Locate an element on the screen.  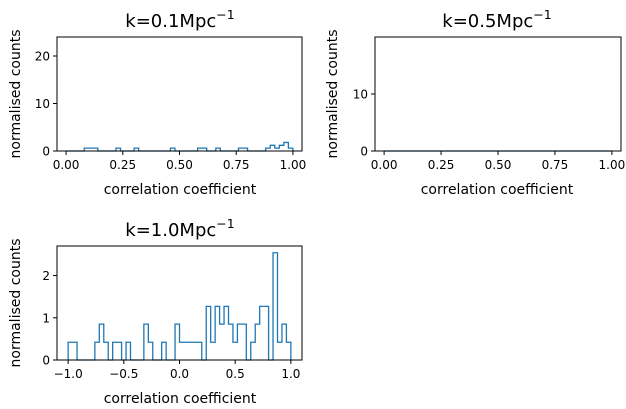
y-tick-label: 2 is located at coordinates (46, 276).